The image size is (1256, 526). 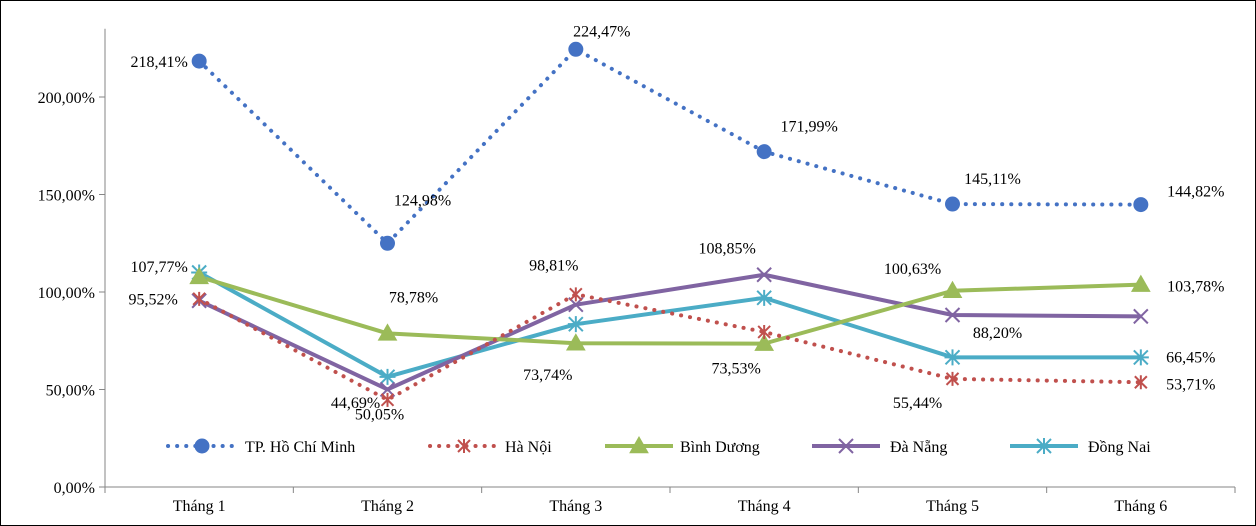 What do you see at coordinates (669, 310) in the screenshot?
I see `series-line` at bounding box center [669, 310].